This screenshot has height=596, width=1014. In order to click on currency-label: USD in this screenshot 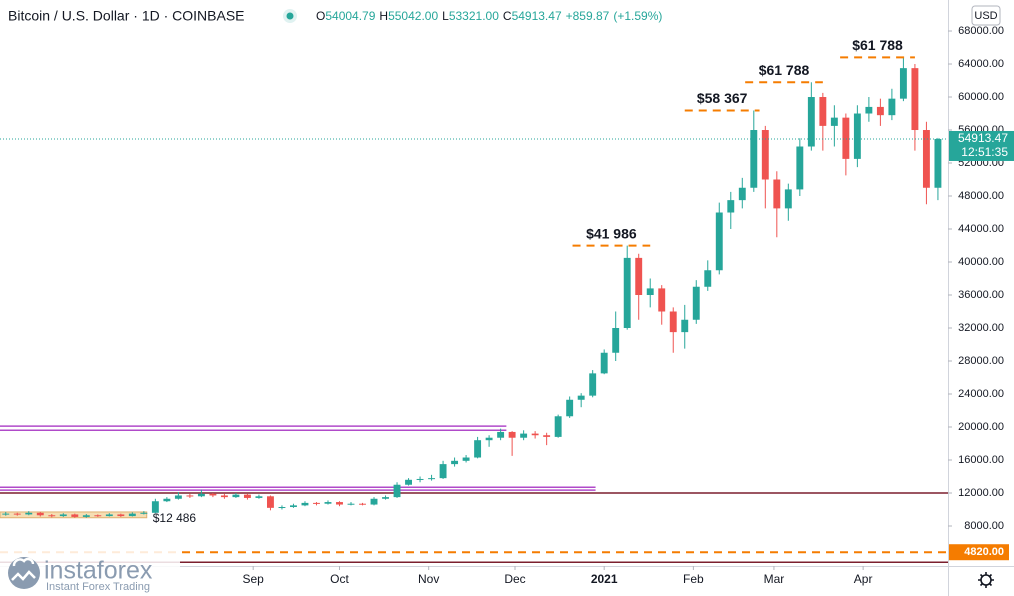, I will do `click(985, 16)`.